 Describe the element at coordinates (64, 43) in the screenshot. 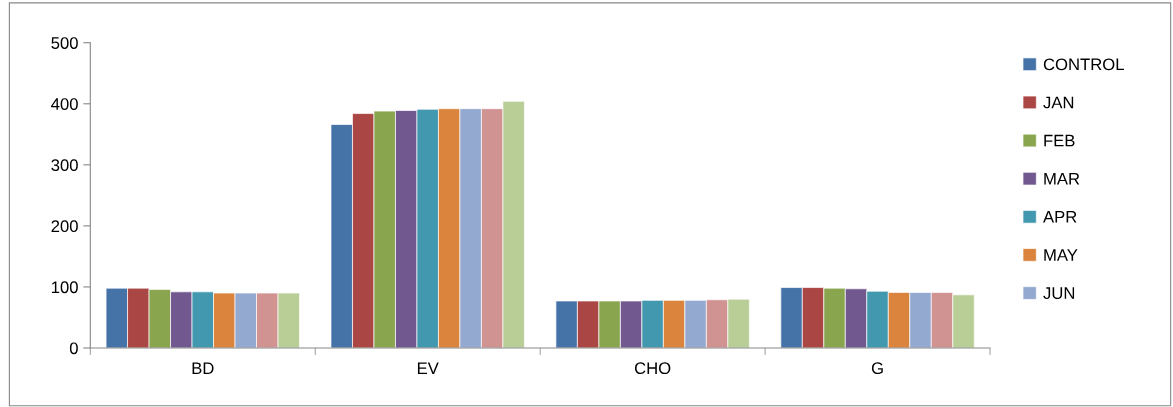

I see `y-tick-label: 500` at that location.